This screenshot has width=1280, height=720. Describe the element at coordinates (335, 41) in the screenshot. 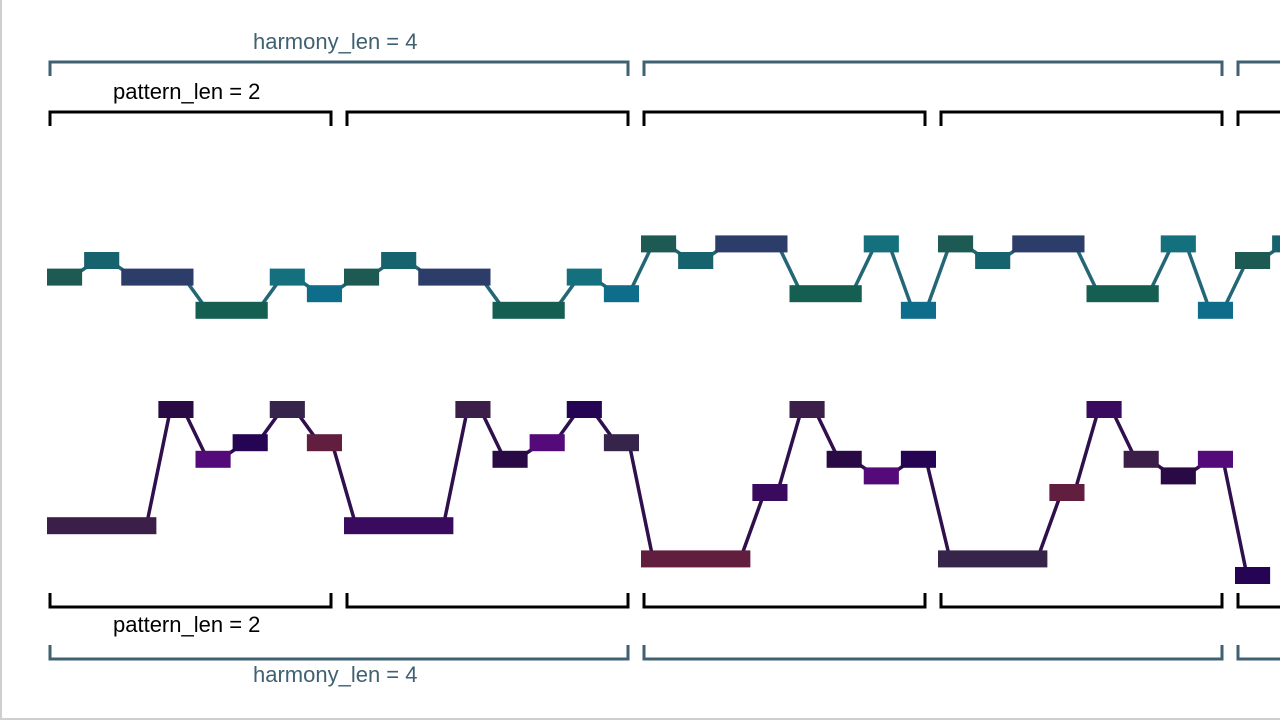

I see `harmony-label-top: harmony_len = 4` at that location.